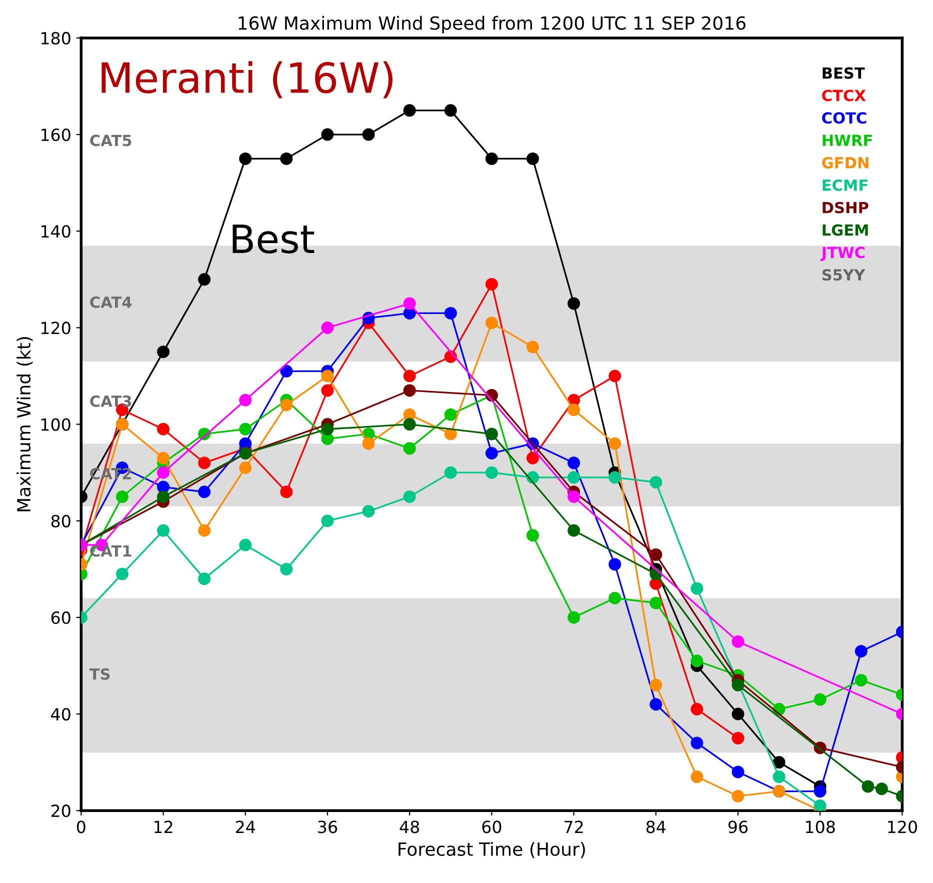  I want to click on band-label: CAT3, so click(111, 401).